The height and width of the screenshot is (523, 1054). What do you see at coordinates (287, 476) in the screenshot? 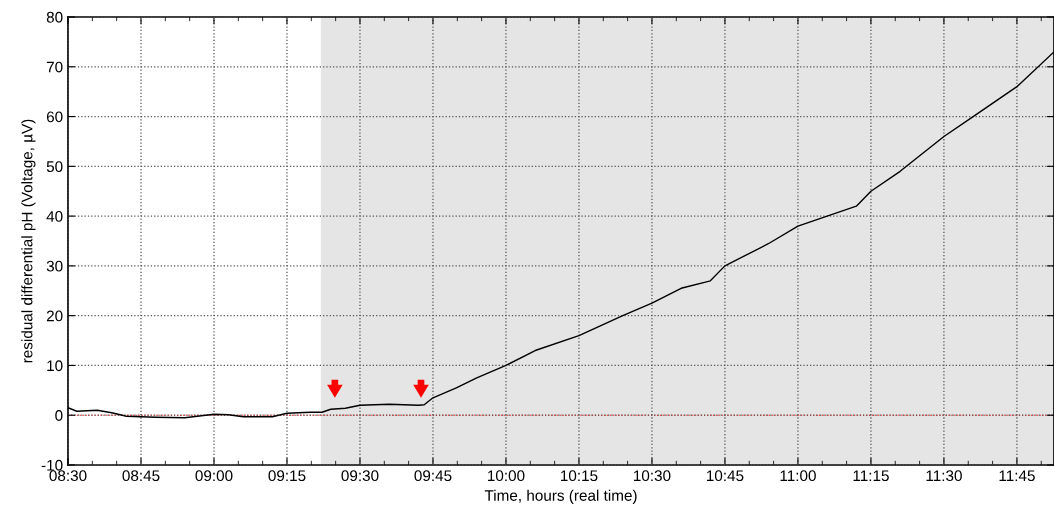
I see `x-tick-label: 09:15` at bounding box center [287, 476].